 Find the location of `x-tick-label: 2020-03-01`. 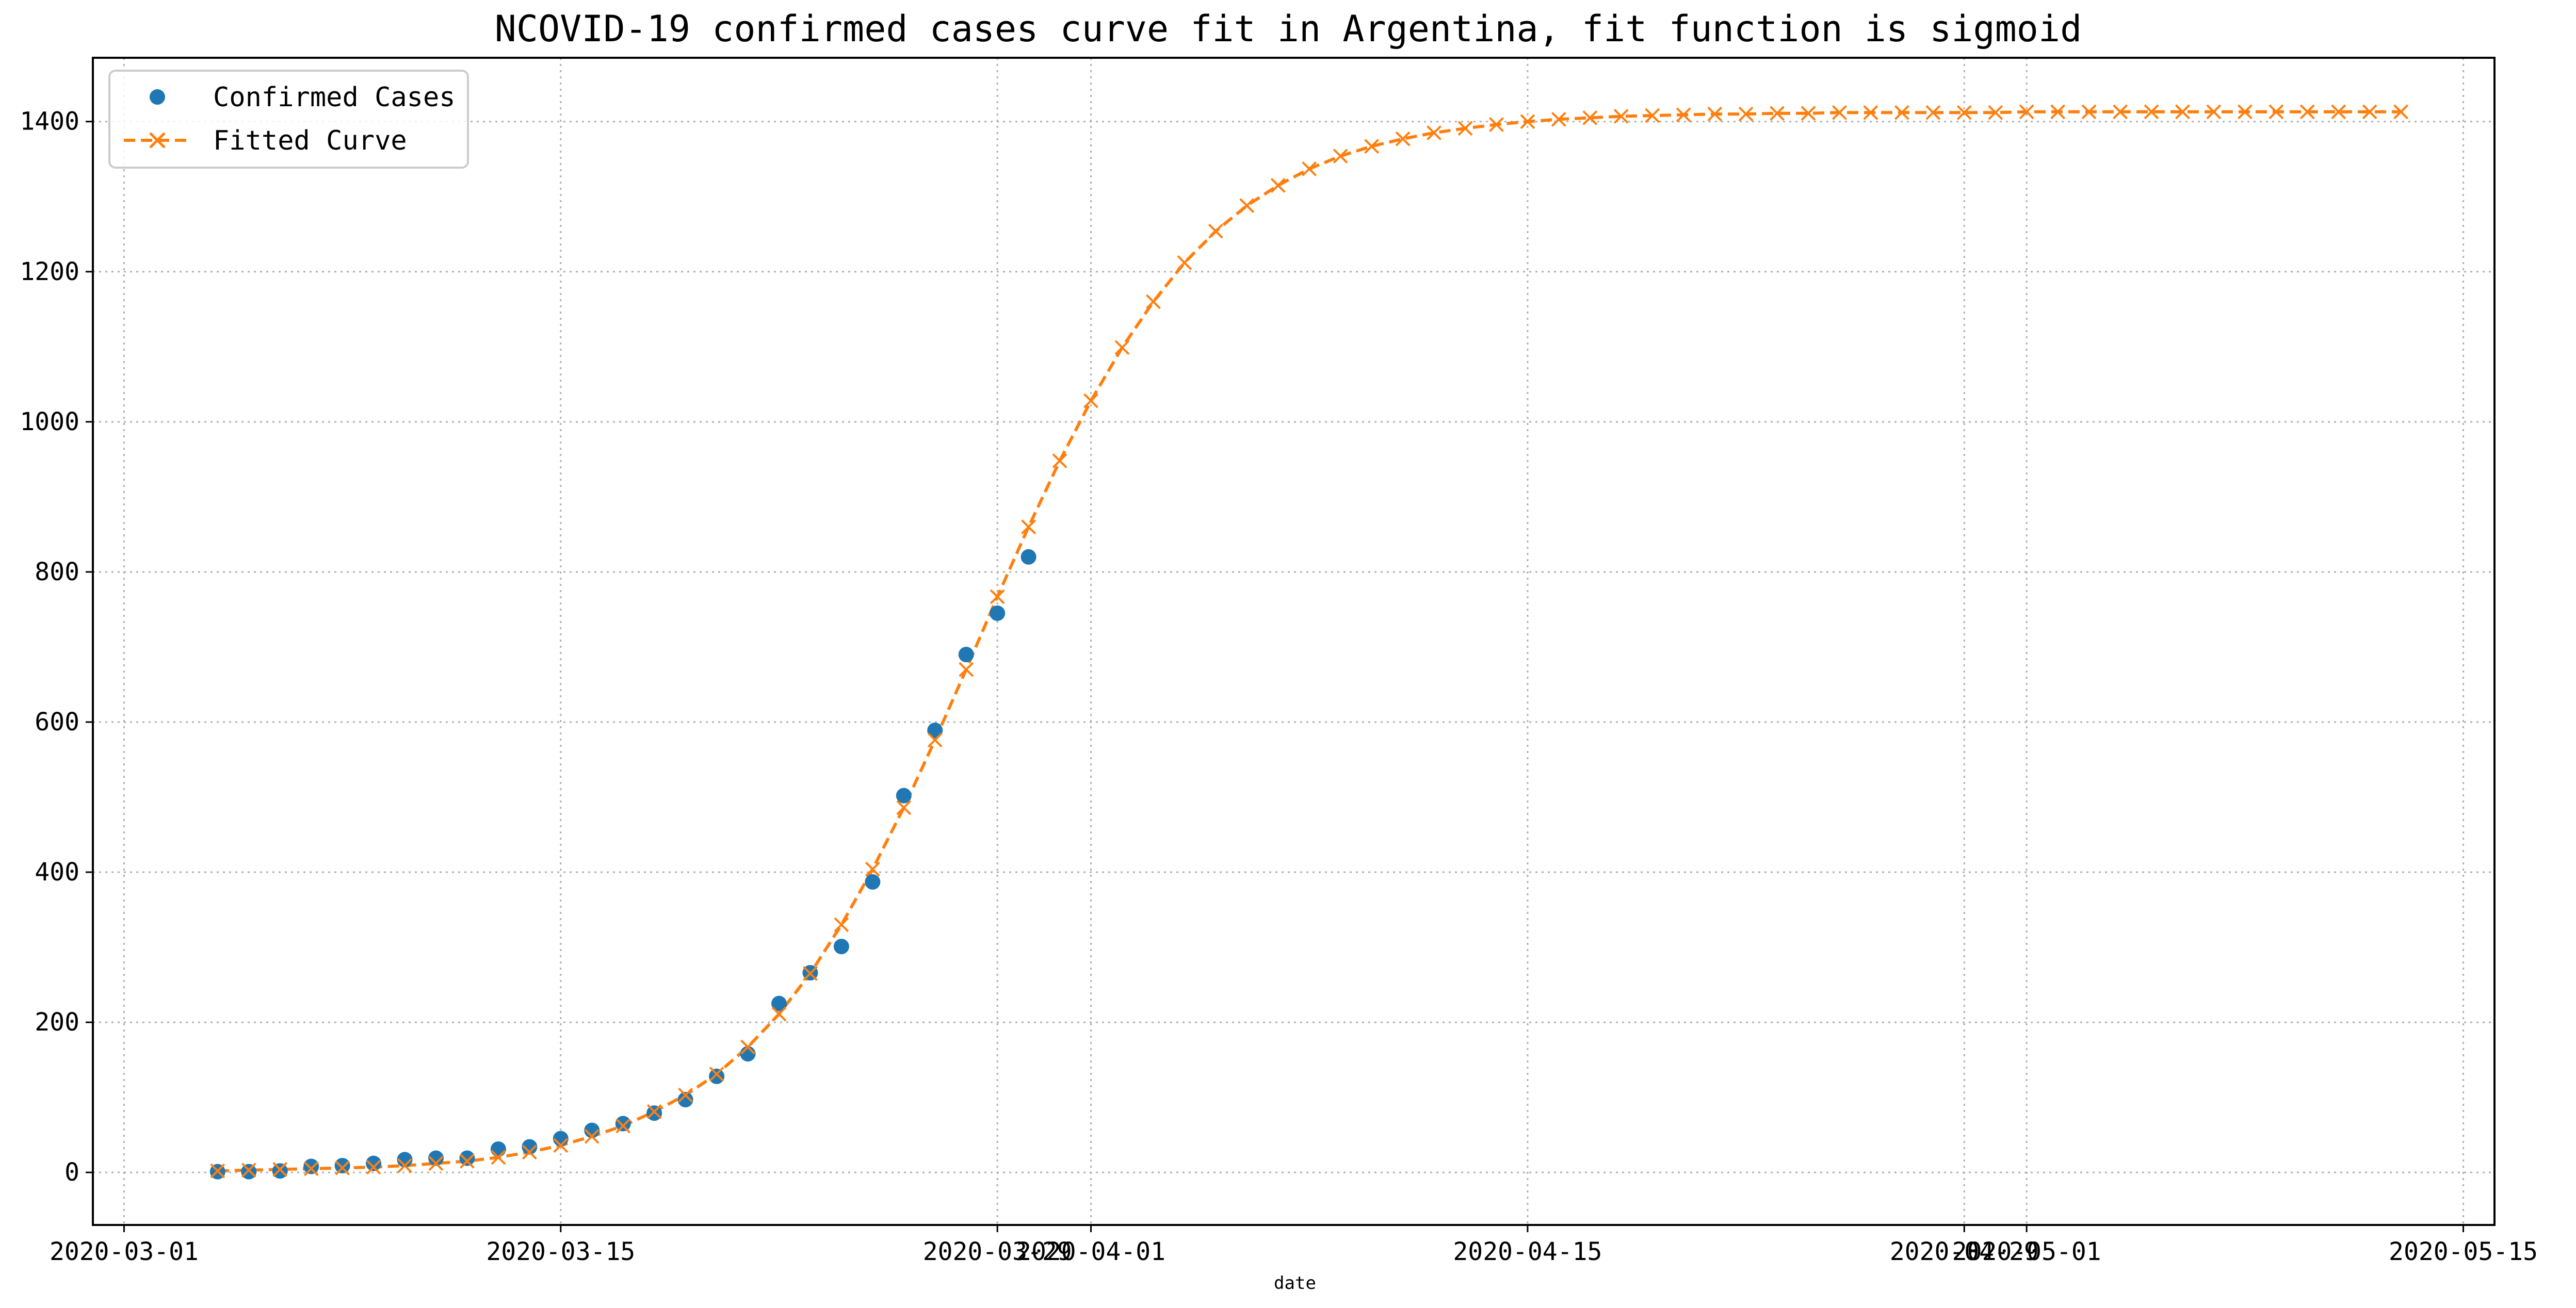

x-tick-label: 2020-03-01 is located at coordinates (124, 1252).